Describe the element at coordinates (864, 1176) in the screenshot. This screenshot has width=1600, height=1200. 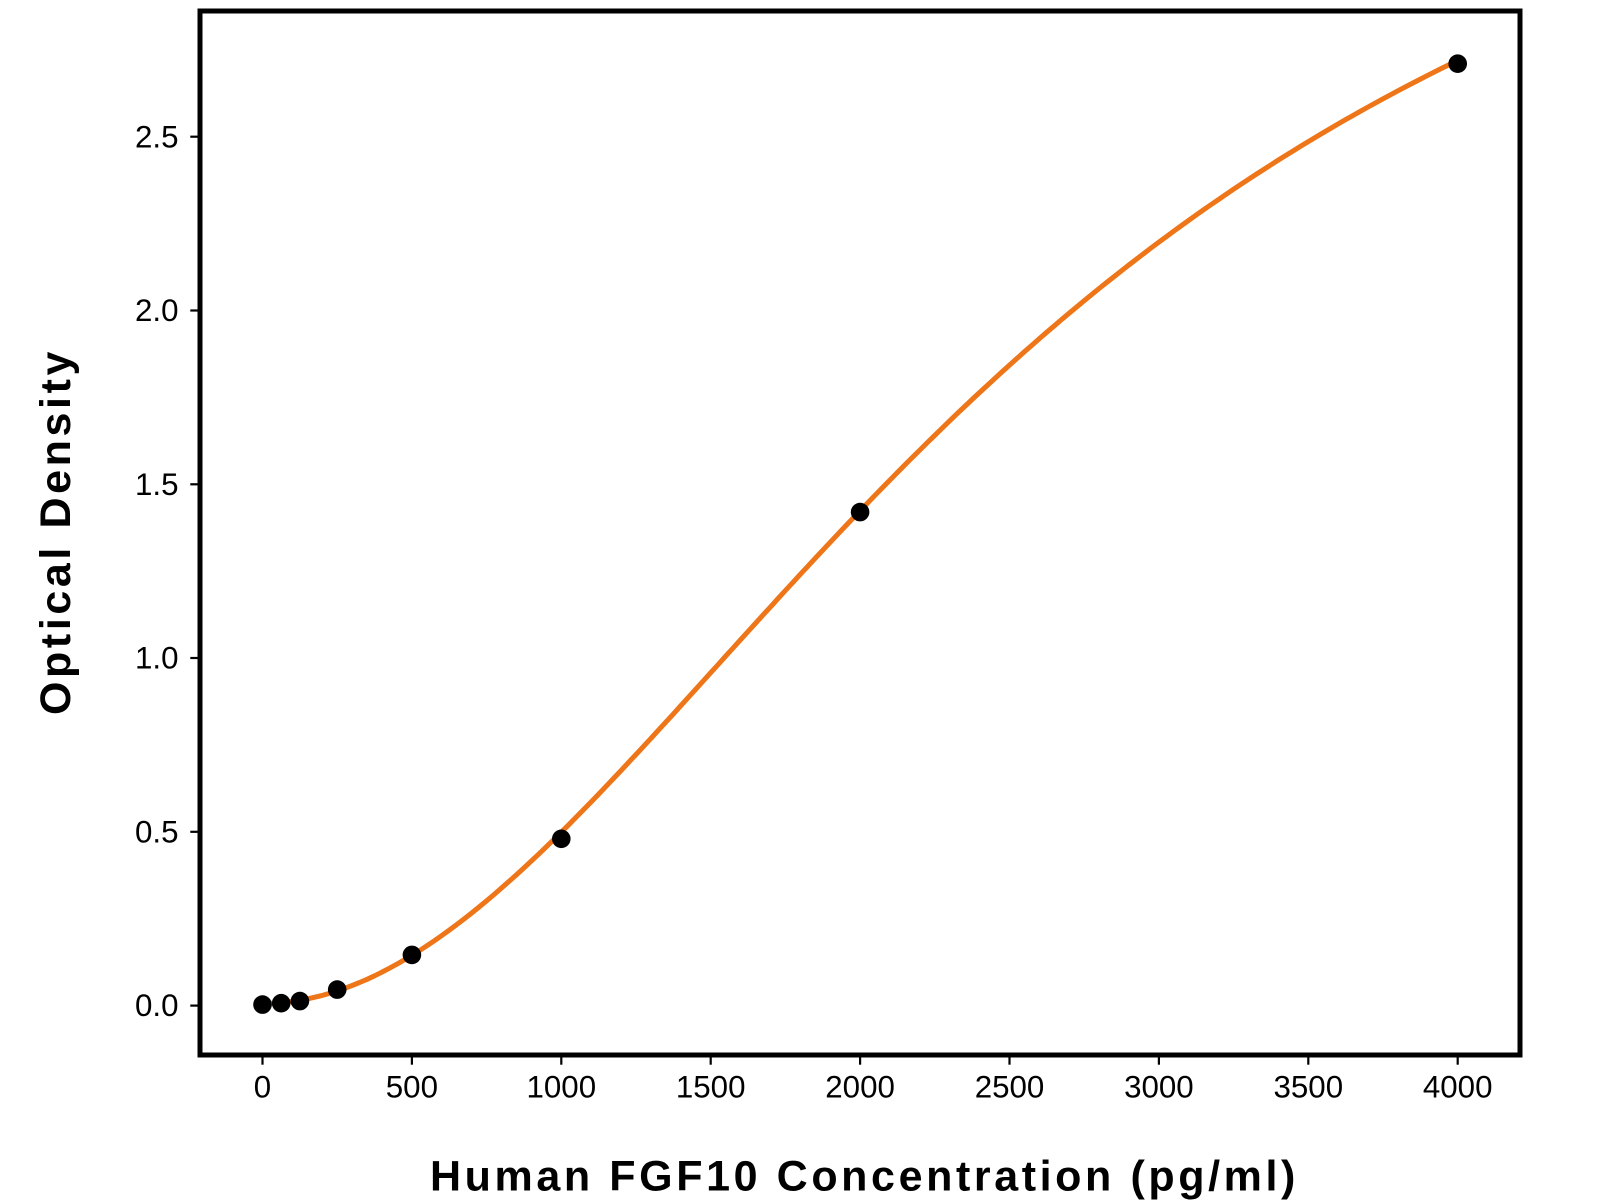
I see `svg-text:Human FGF10 Concentration (pg/: Human FGF10 Concentration (pg/ml)` at that location.